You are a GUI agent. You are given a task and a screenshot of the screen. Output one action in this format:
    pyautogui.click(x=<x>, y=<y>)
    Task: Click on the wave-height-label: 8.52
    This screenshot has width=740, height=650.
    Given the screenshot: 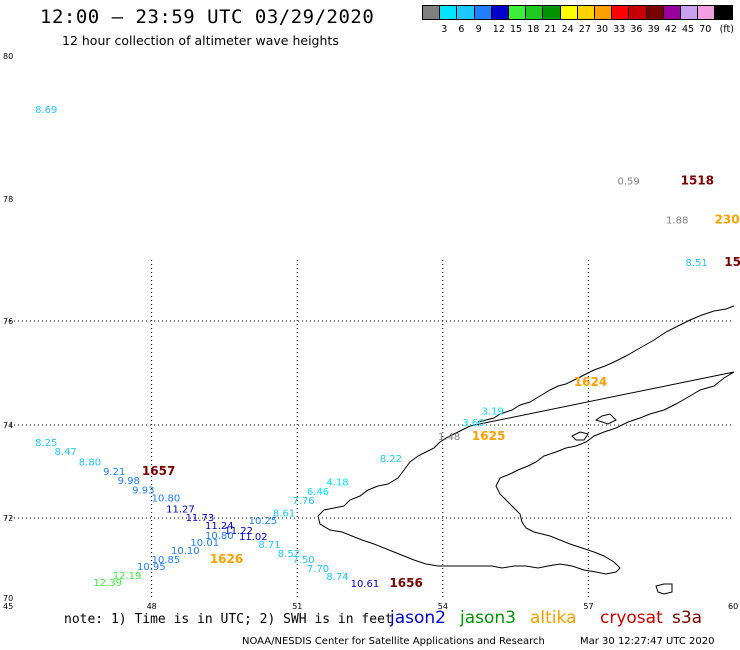 What is the action you would take?
    pyautogui.click(x=289, y=554)
    